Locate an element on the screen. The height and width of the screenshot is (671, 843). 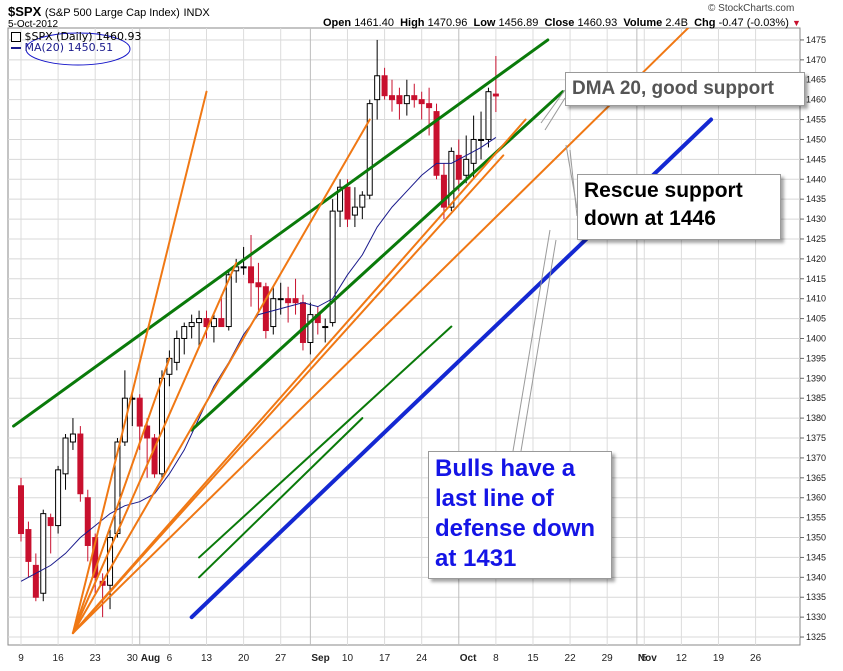
ma-legend-icon is located at coordinates (16, 48).